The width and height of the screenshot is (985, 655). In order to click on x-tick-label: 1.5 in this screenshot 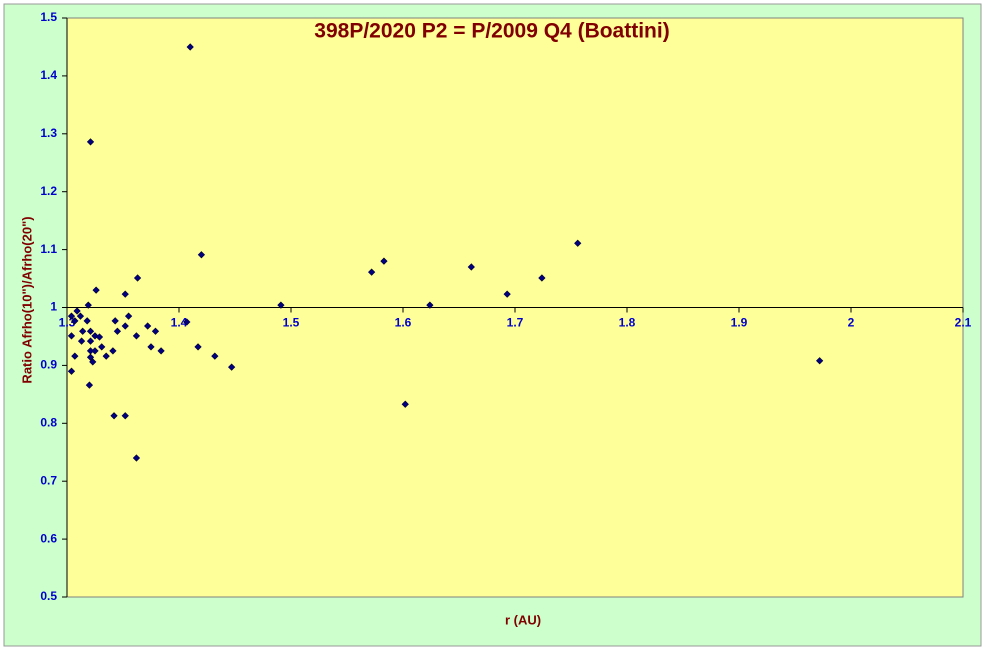, I will do `click(291, 323)`.